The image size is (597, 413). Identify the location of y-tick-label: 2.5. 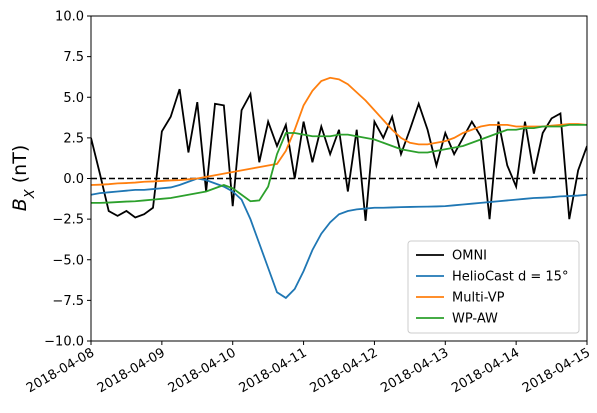
(73, 138).